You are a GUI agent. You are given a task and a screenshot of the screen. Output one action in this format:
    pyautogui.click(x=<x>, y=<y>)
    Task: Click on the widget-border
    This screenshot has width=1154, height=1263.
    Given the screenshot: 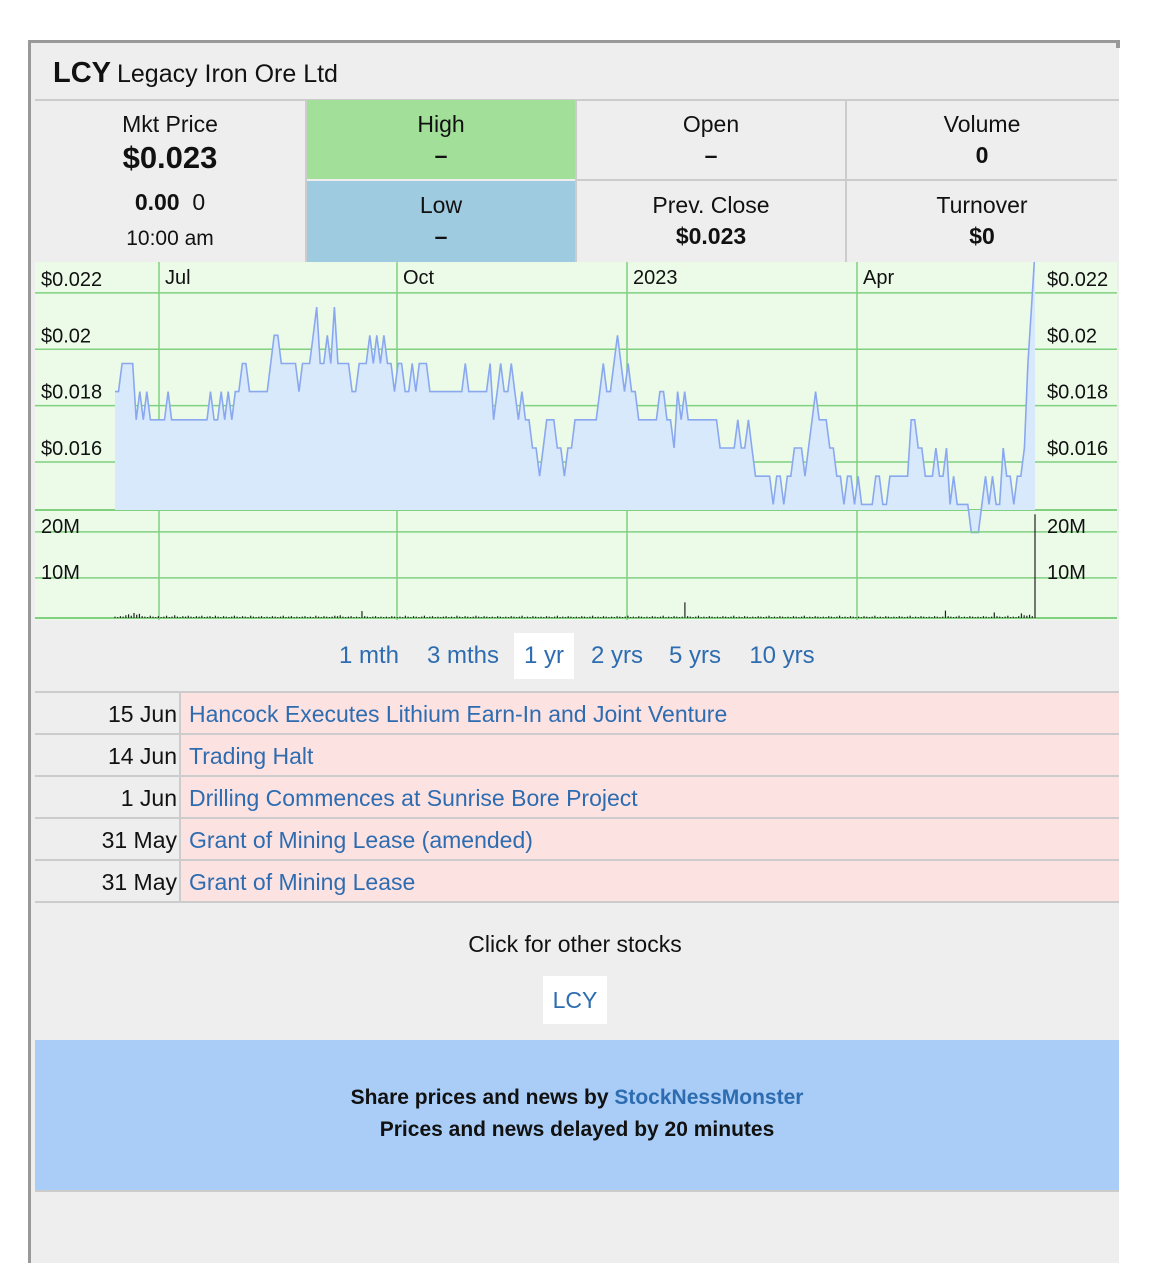 What is the action you would take?
    pyautogui.click(x=1118, y=44)
    